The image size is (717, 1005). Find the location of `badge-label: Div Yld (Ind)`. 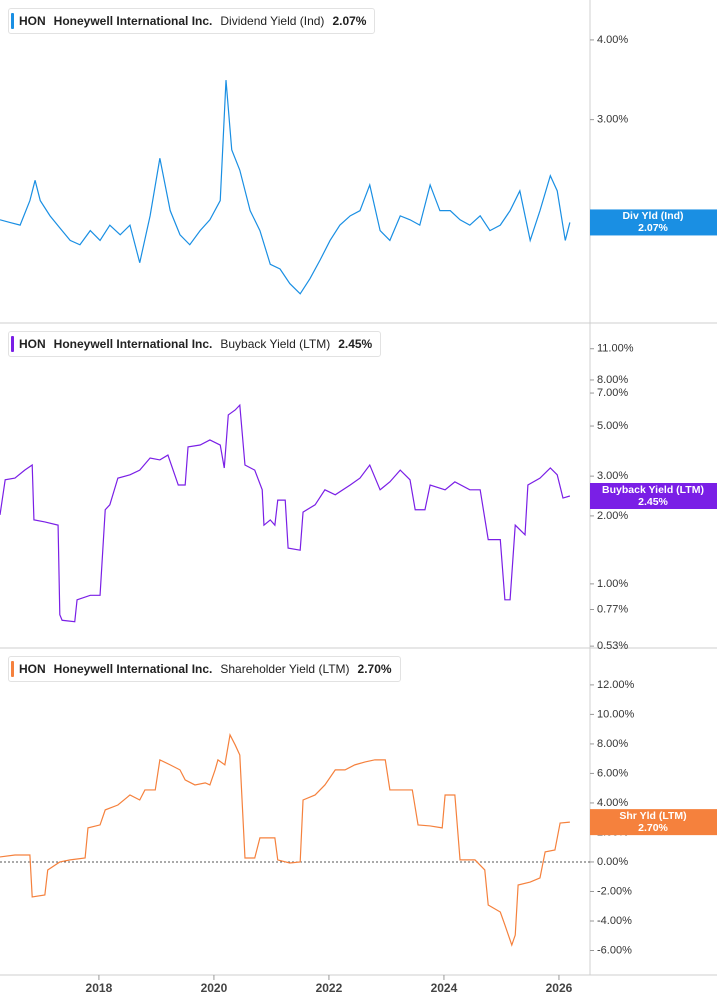

badge-label: Div Yld (Ind) is located at coordinates (652, 216).